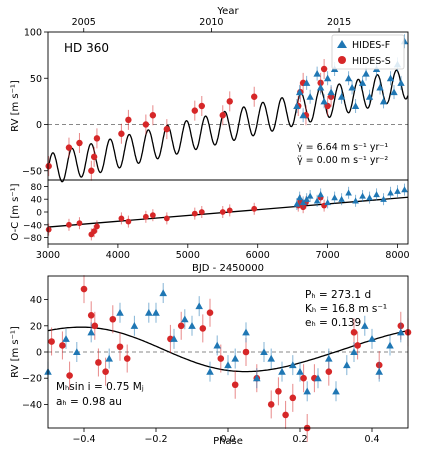  What do you see at coordinates (83, 439) in the screenshot?
I see `phase-x-tick-label: −0.4` at bounding box center [83, 439].